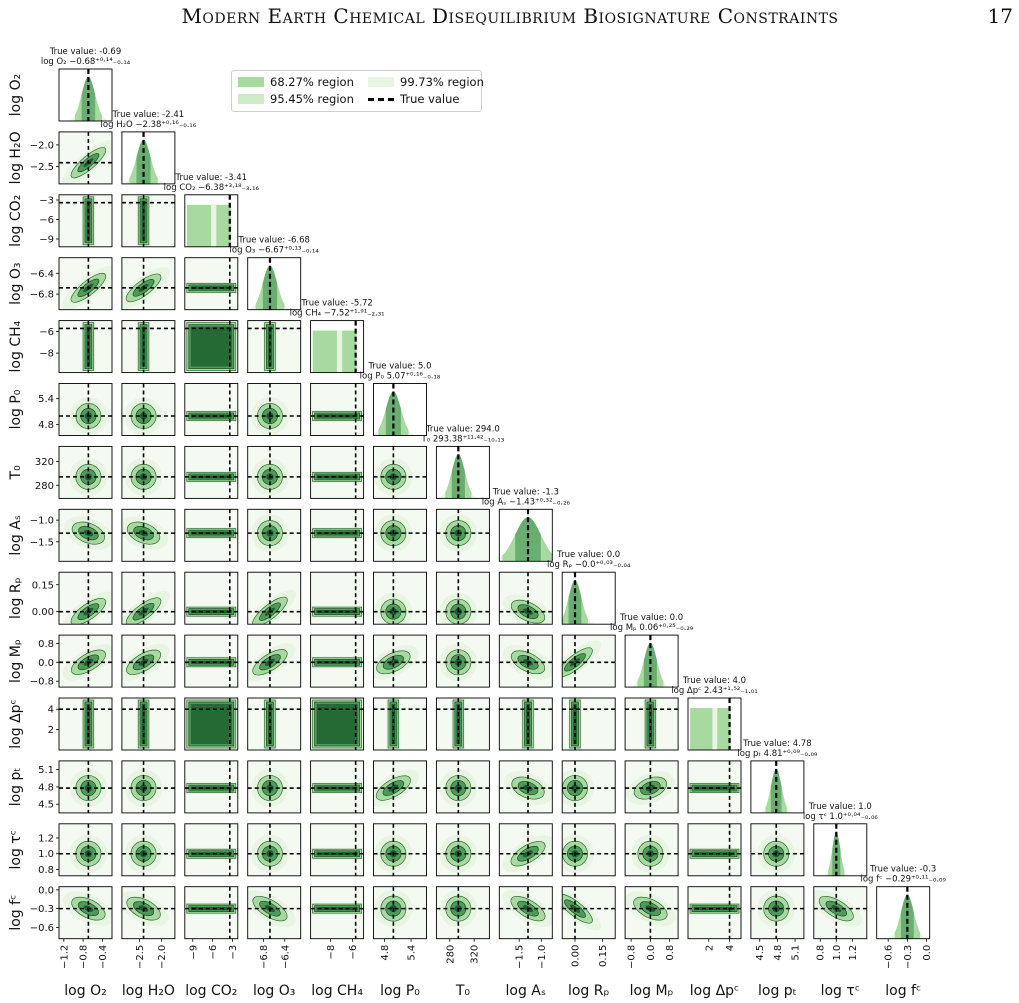  What do you see at coordinates (331, 952) in the screenshot?
I see `x-tick-label: −8` at bounding box center [331, 952].